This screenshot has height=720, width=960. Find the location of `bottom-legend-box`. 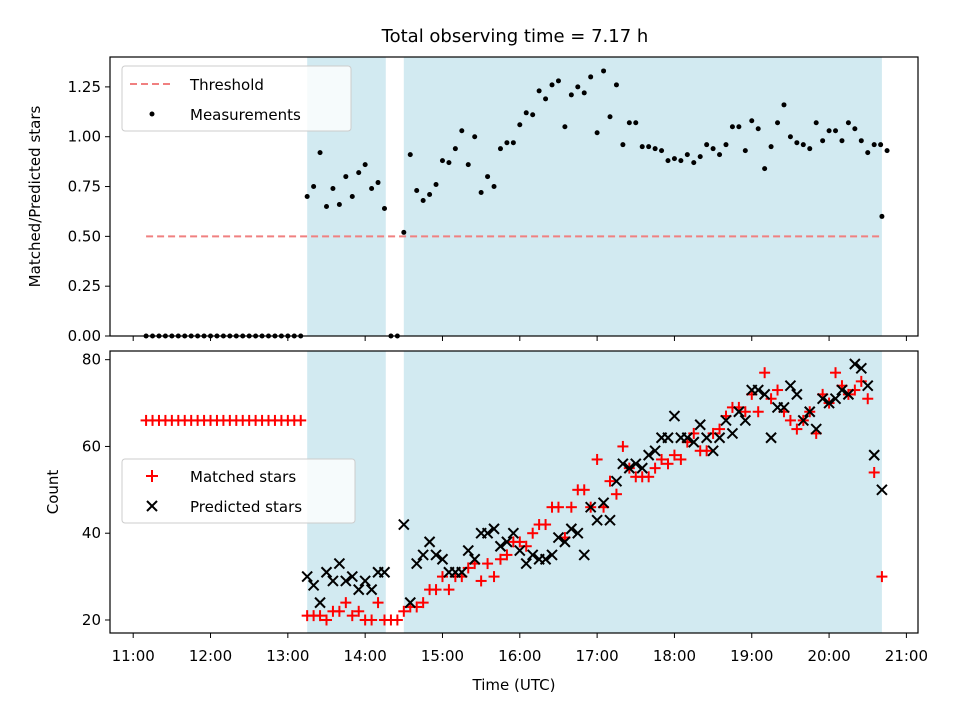

bottom-legend-box is located at coordinates (238, 491).